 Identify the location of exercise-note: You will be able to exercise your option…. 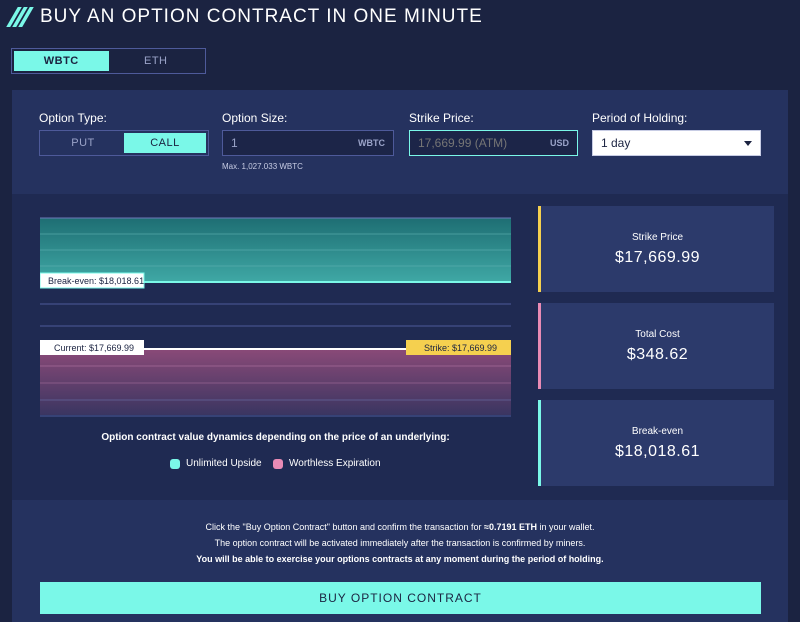
(400, 559).